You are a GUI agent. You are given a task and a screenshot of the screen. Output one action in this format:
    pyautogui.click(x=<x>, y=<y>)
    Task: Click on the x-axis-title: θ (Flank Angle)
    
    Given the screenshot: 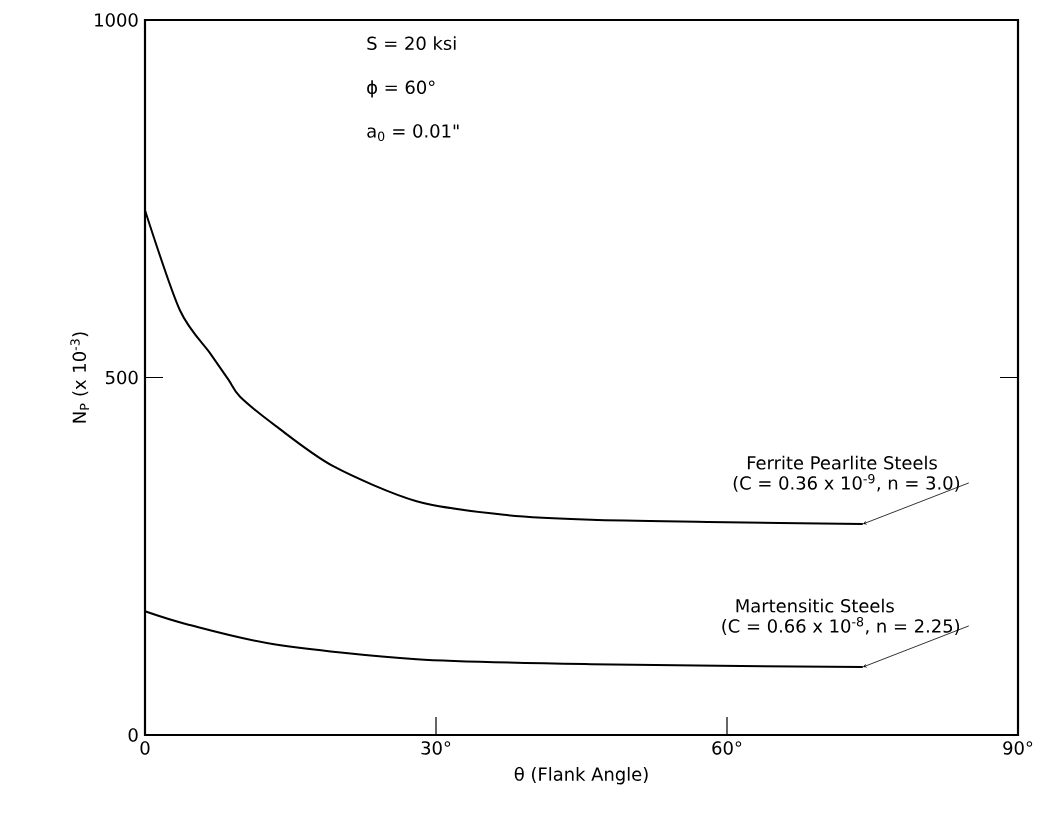 What is the action you would take?
    pyautogui.click(x=581, y=775)
    